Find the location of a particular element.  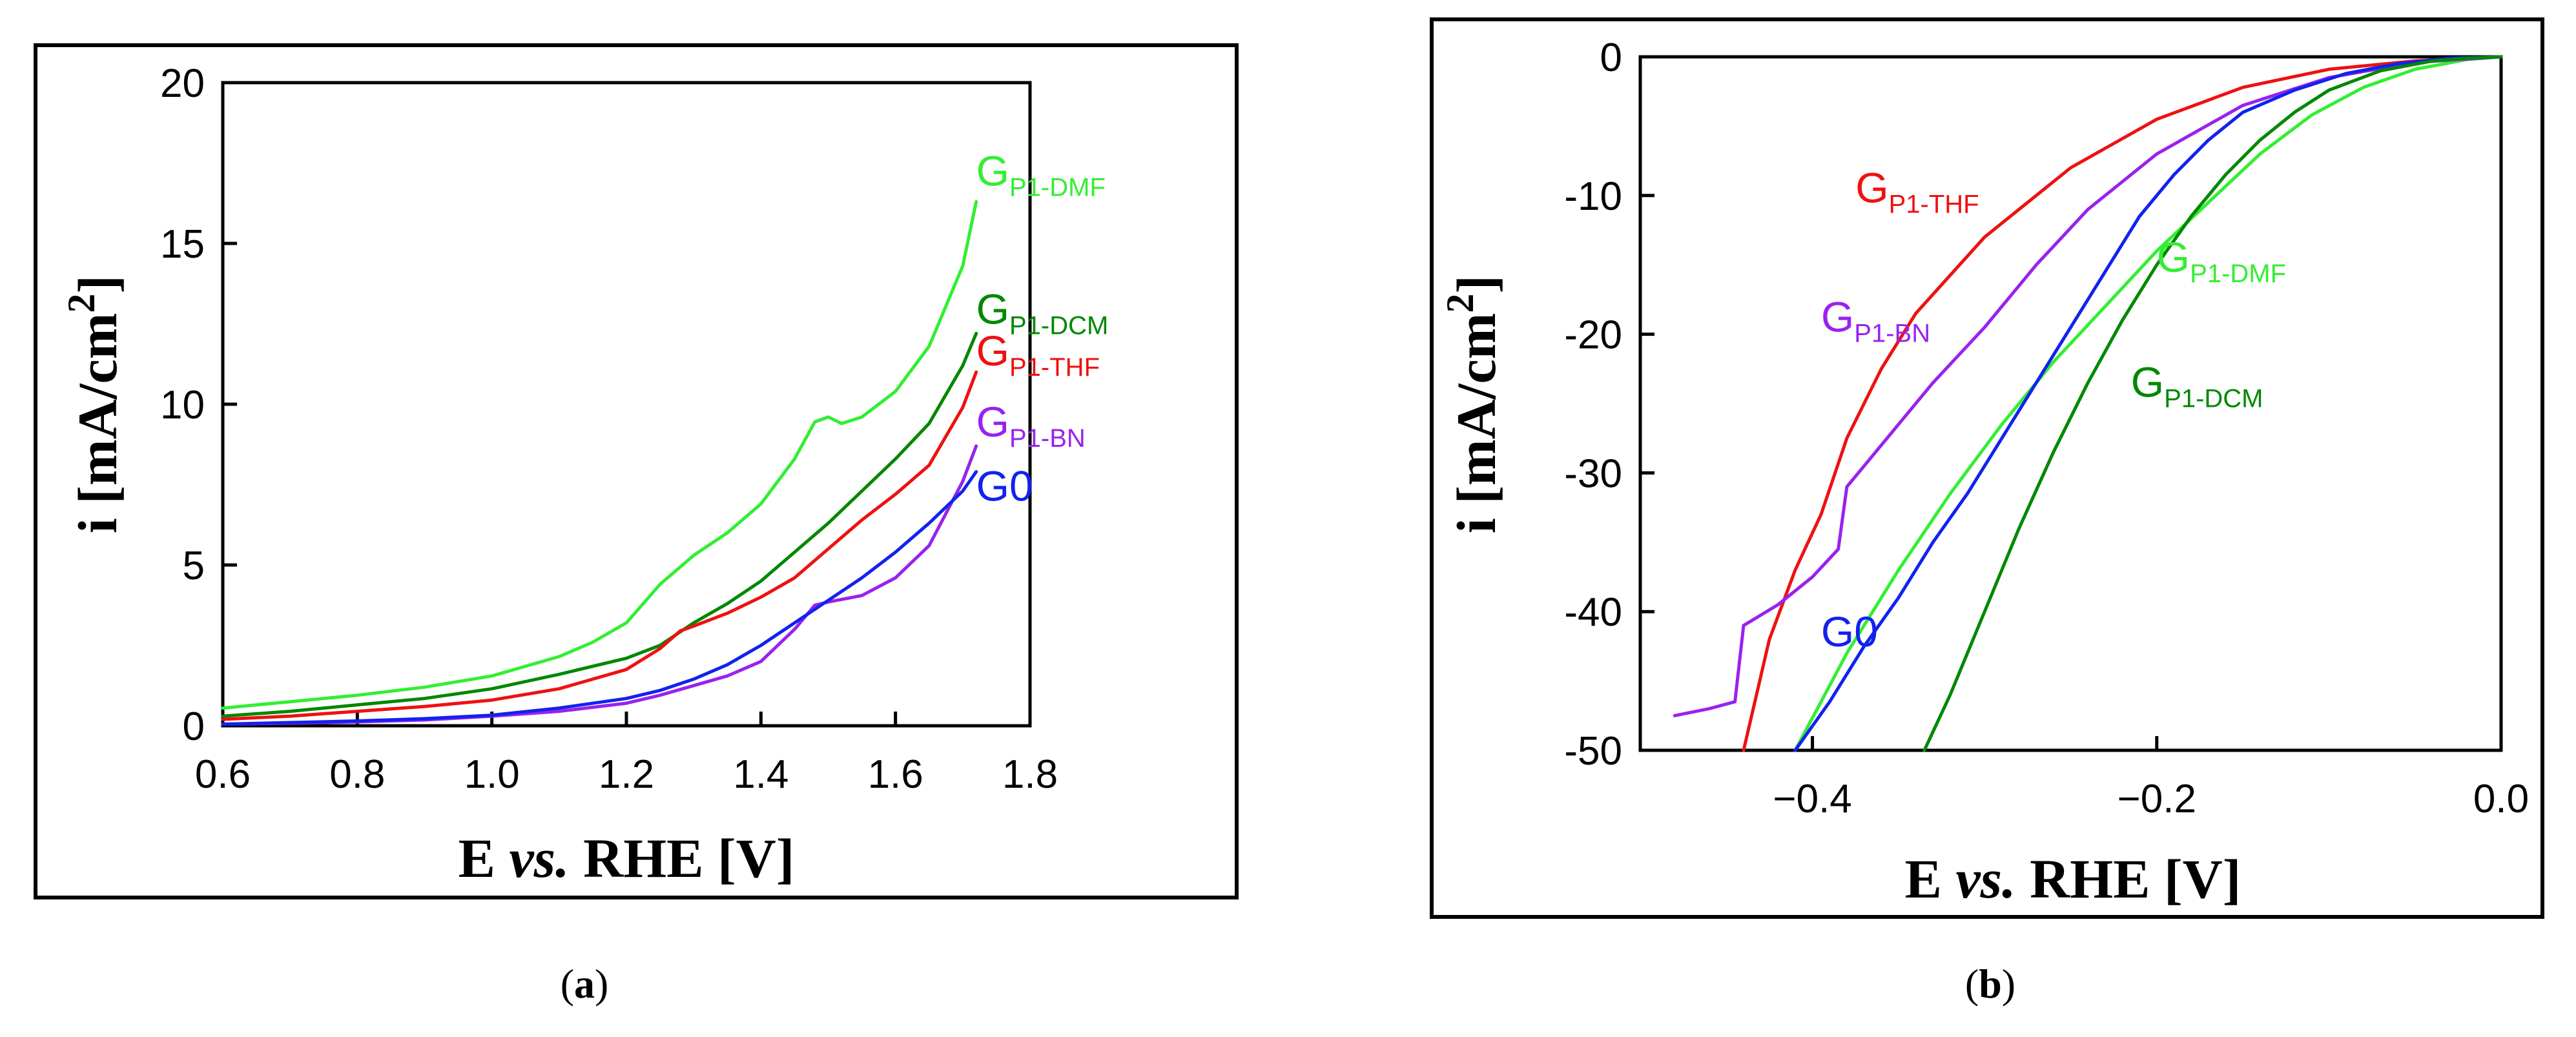

series-line-g0 is located at coordinates (599, 598).